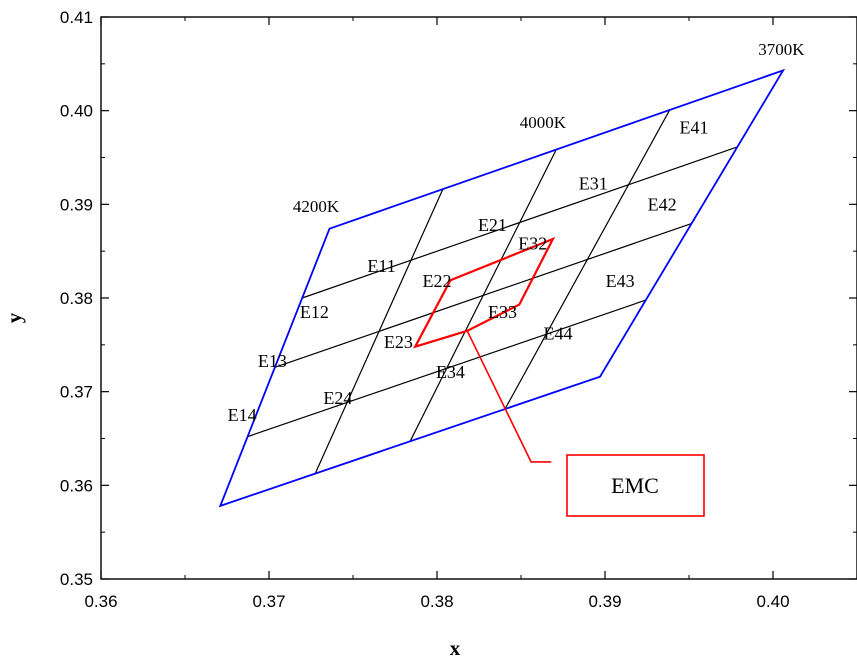  Describe the element at coordinates (604, 601) in the screenshot. I see `x-tick-label: 0.39` at that location.